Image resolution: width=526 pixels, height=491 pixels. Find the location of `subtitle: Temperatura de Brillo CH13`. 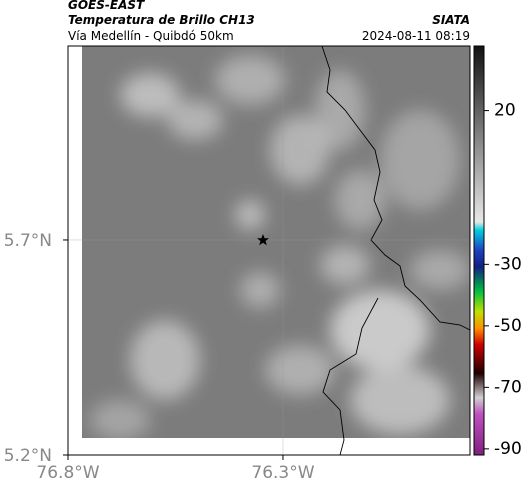

subtitle: Temperatura de Brillo CH13 is located at coordinates (161, 20).